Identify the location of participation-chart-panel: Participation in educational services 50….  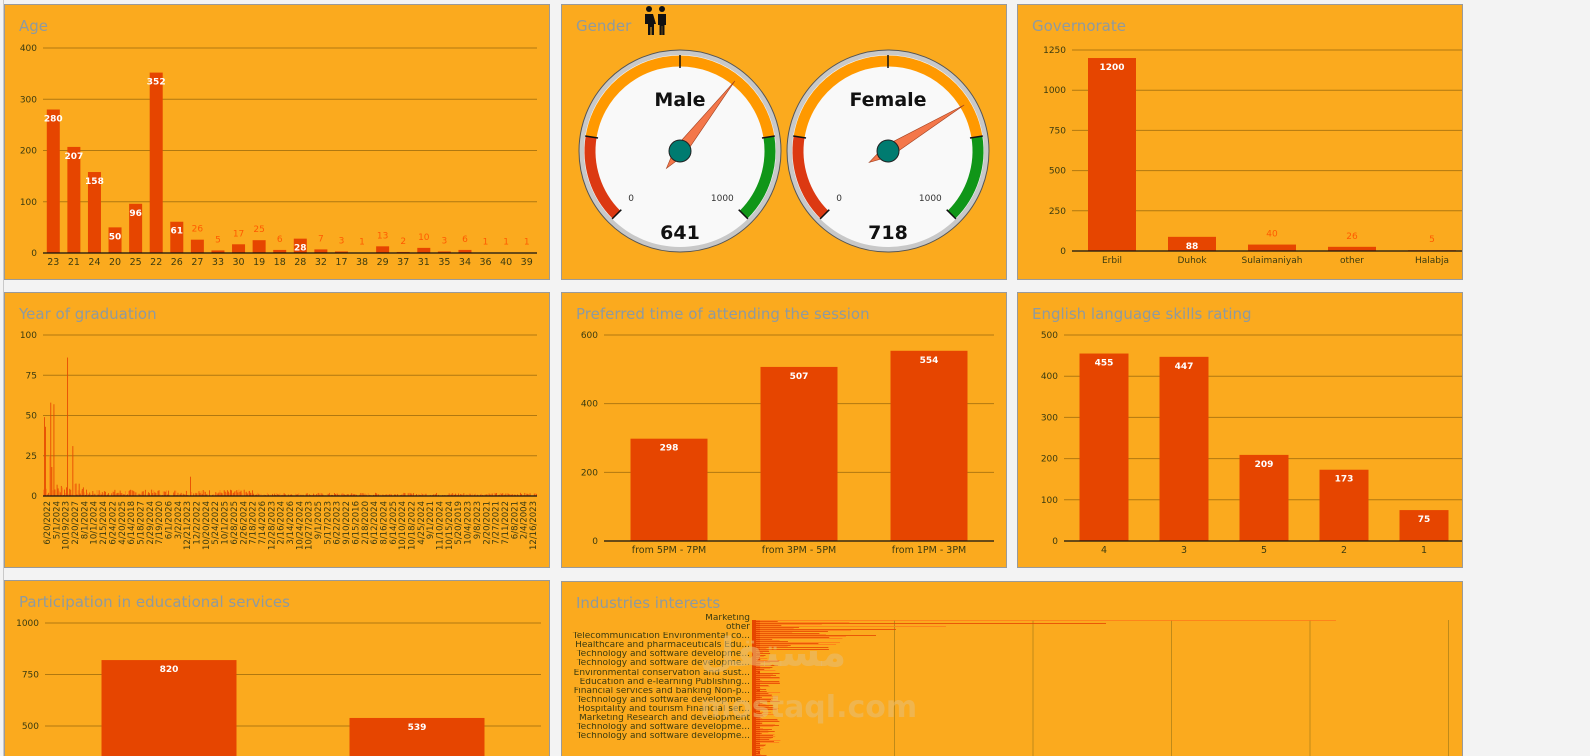
(277, 668).